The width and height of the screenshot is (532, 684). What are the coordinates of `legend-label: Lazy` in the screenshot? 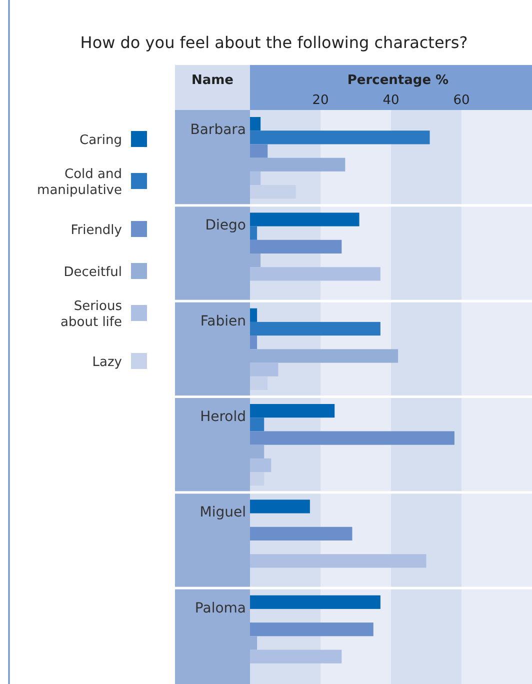 It's located at (107, 362).